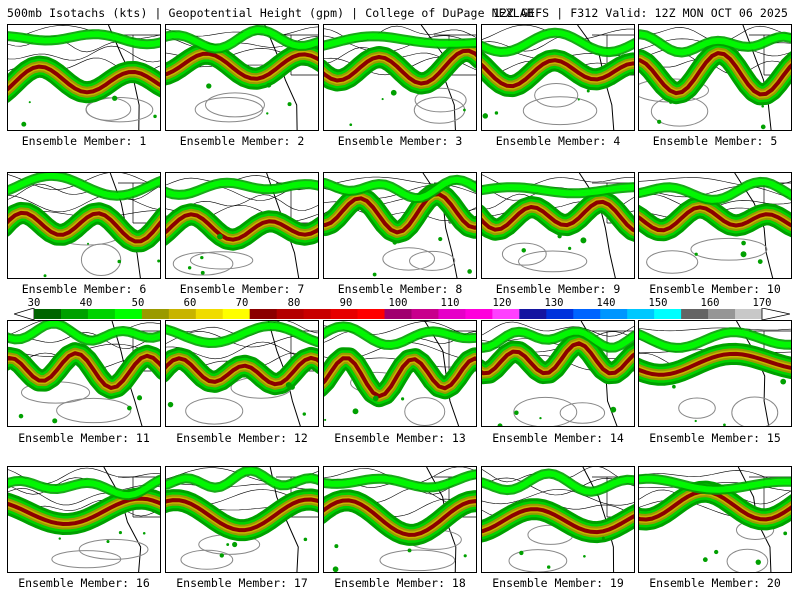 The image size is (800, 600). What do you see at coordinates (24, 314) in the screenshot?
I see `colorbar-arrow-left` at bounding box center [24, 314].